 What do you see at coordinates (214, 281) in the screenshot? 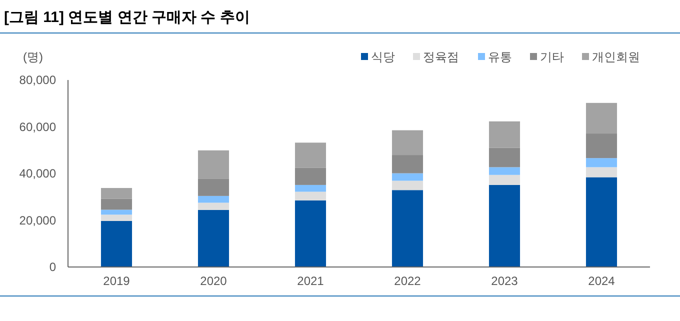
I see `x-tick-label: 2020` at bounding box center [214, 281].